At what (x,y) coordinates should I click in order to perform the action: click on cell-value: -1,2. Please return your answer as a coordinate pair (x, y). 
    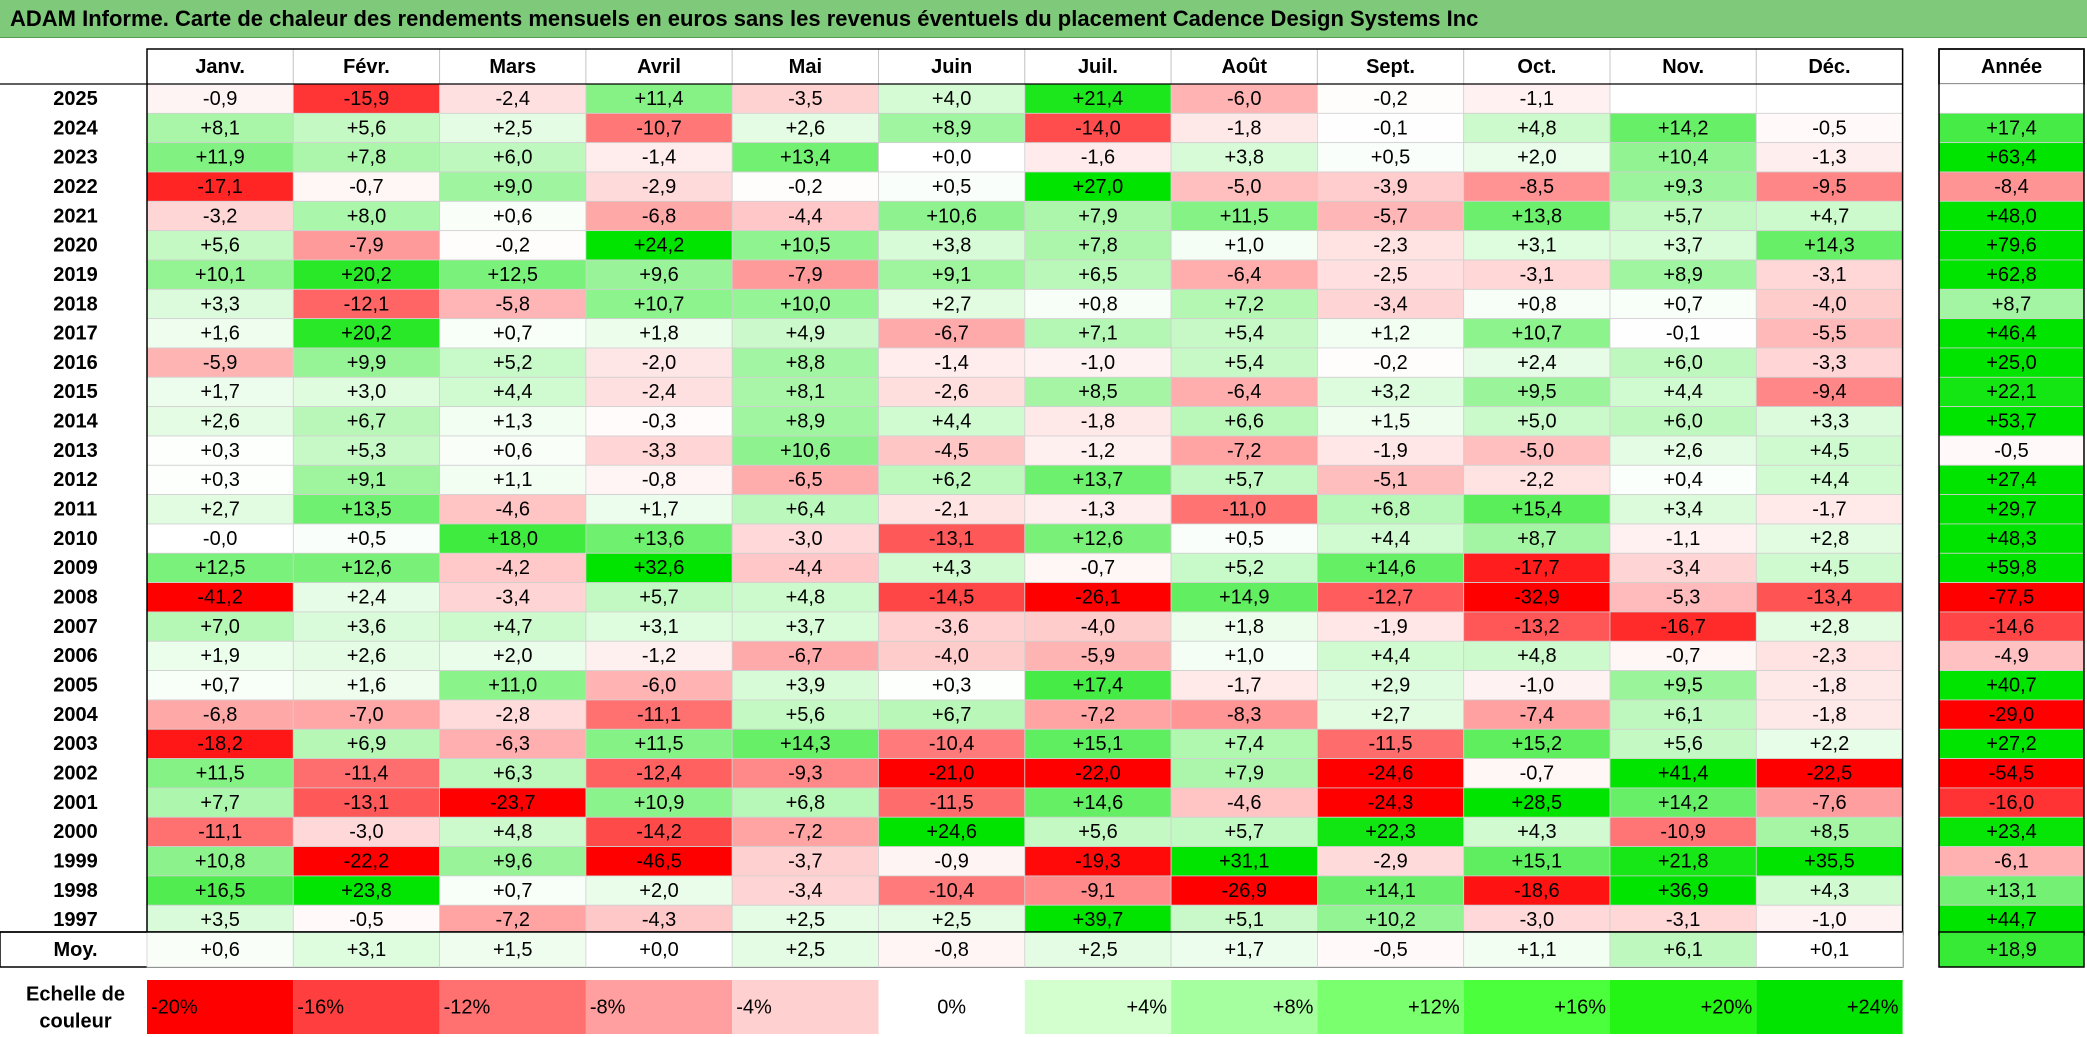
    Looking at the image, I should click on (659, 656).